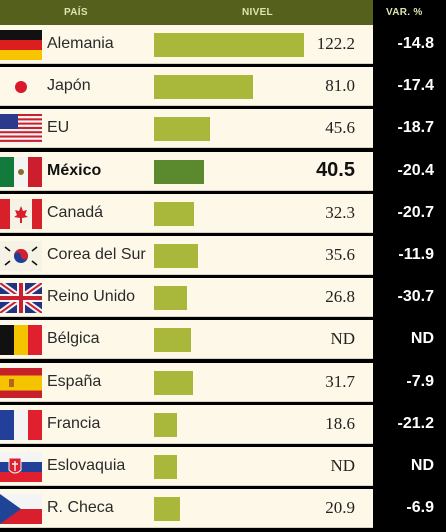  I want to click on var-value: -6.9, so click(420, 508).